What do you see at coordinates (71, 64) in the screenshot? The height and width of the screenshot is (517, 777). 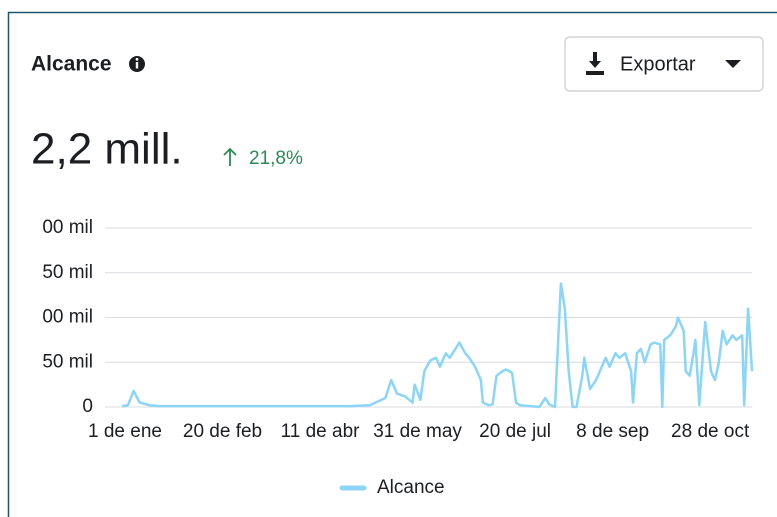 I see `card-title: Alcance` at bounding box center [71, 64].